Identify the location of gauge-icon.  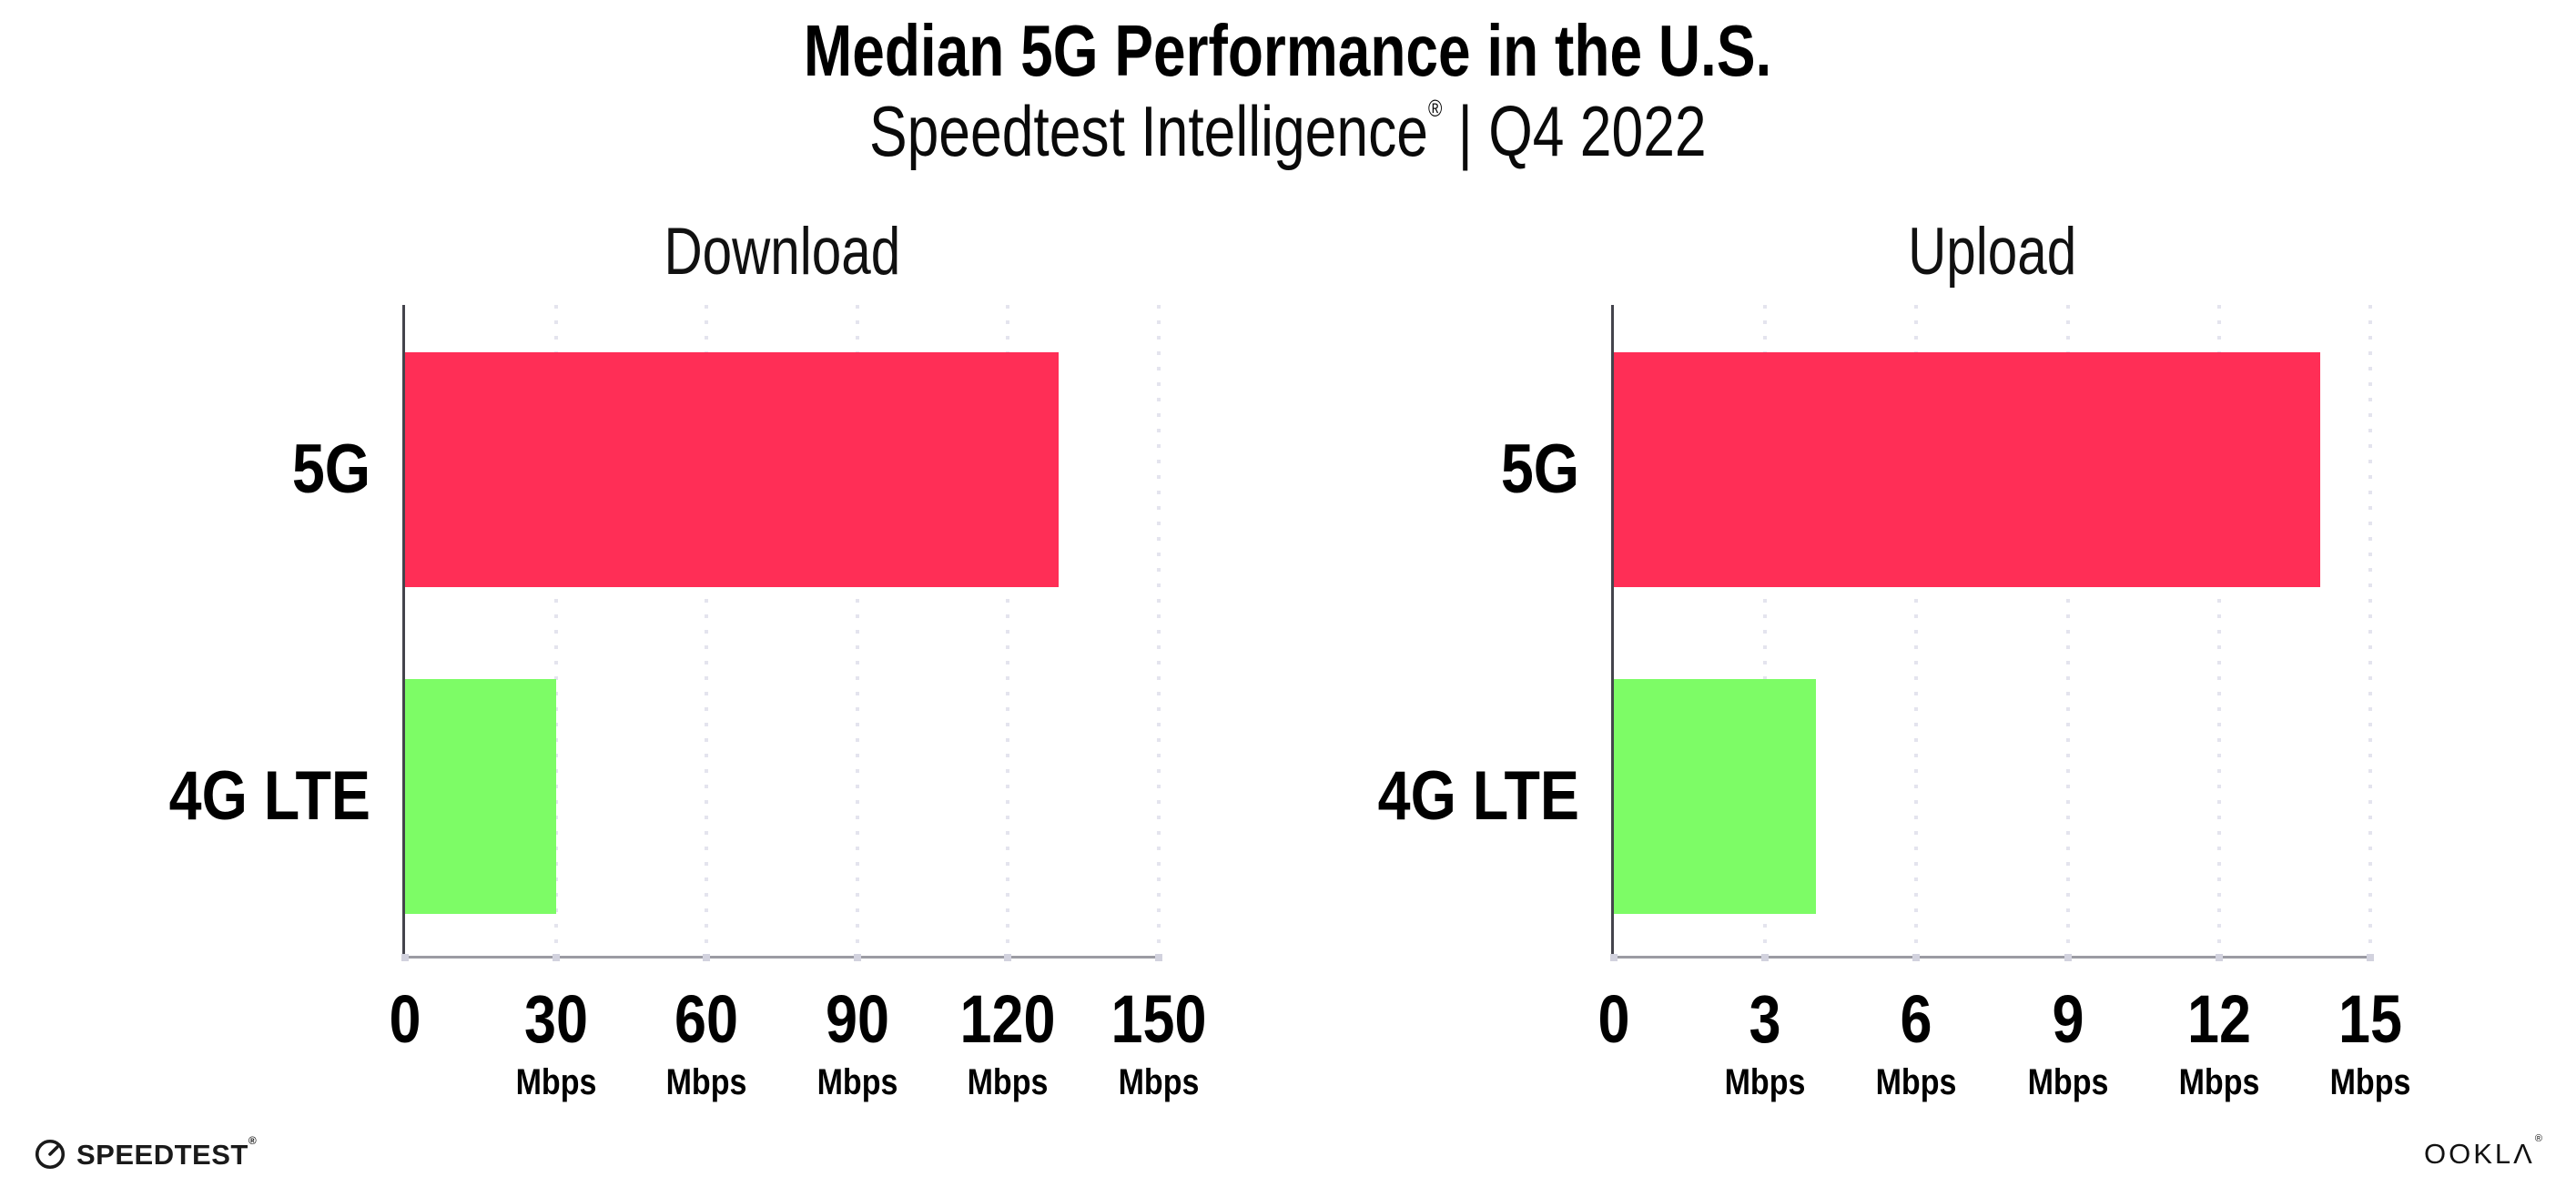
(50, 1154).